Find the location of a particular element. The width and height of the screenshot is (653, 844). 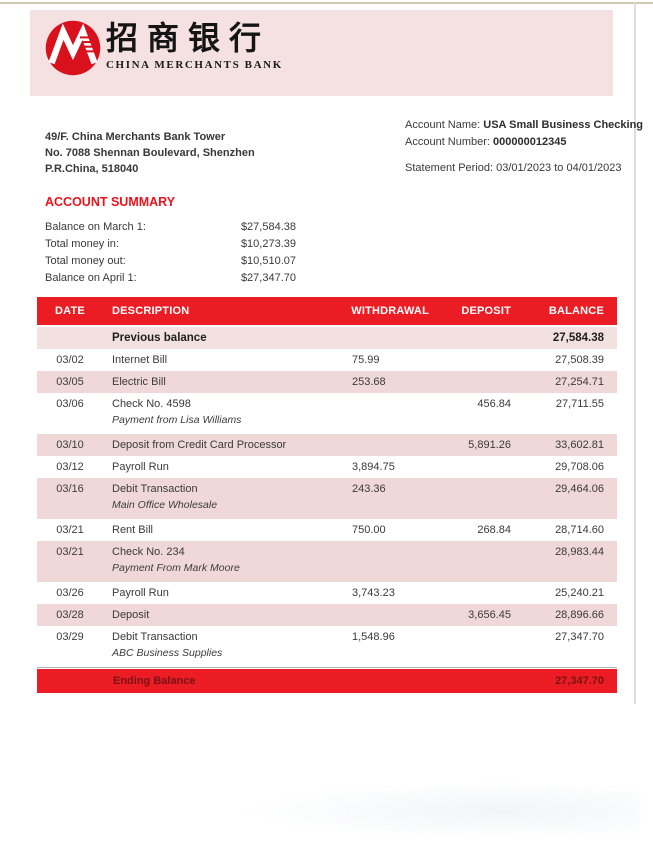

cell-description: Deposit is located at coordinates (131, 615).